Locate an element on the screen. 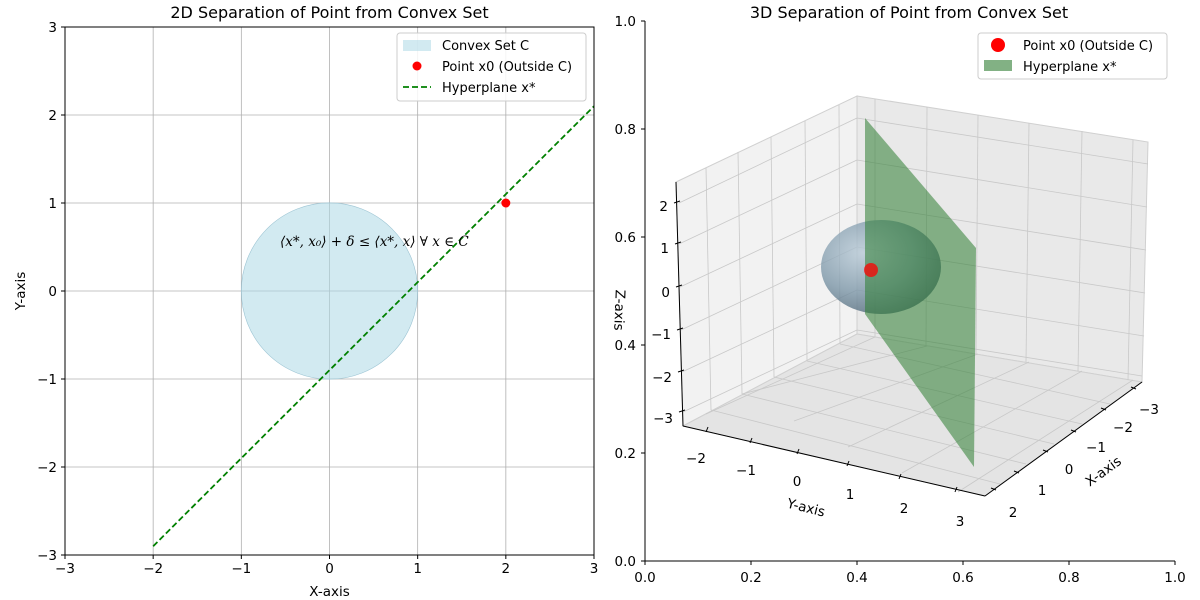 Image resolution: width=1200 pixels, height=600 pixels. y-tick-labels-3d: −2 −1 0 1 2 3 is located at coordinates (825, 490).